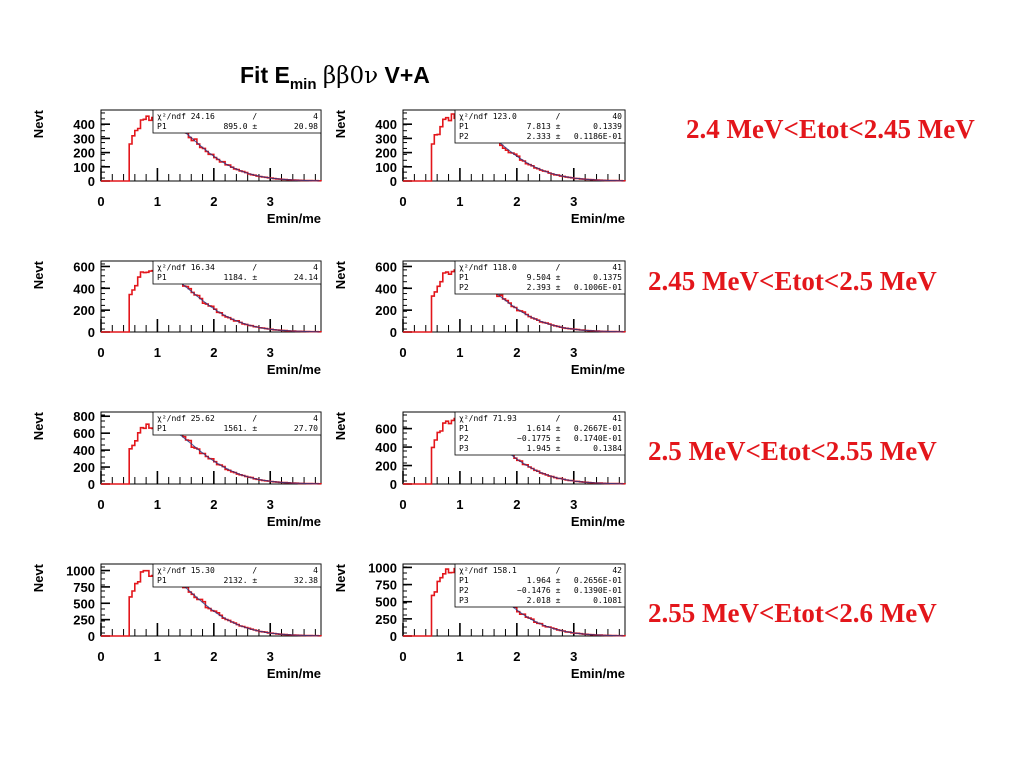 This screenshot has height=768, width=1024. I want to click on x-axis-title-6: Emin/me, so click(598, 521).